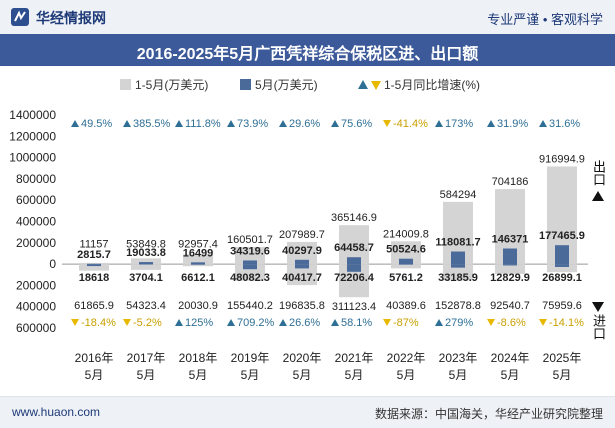  What do you see at coordinates (98, 323) in the screenshot?
I see `import-growth-label: -18.4%` at bounding box center [98, 323].